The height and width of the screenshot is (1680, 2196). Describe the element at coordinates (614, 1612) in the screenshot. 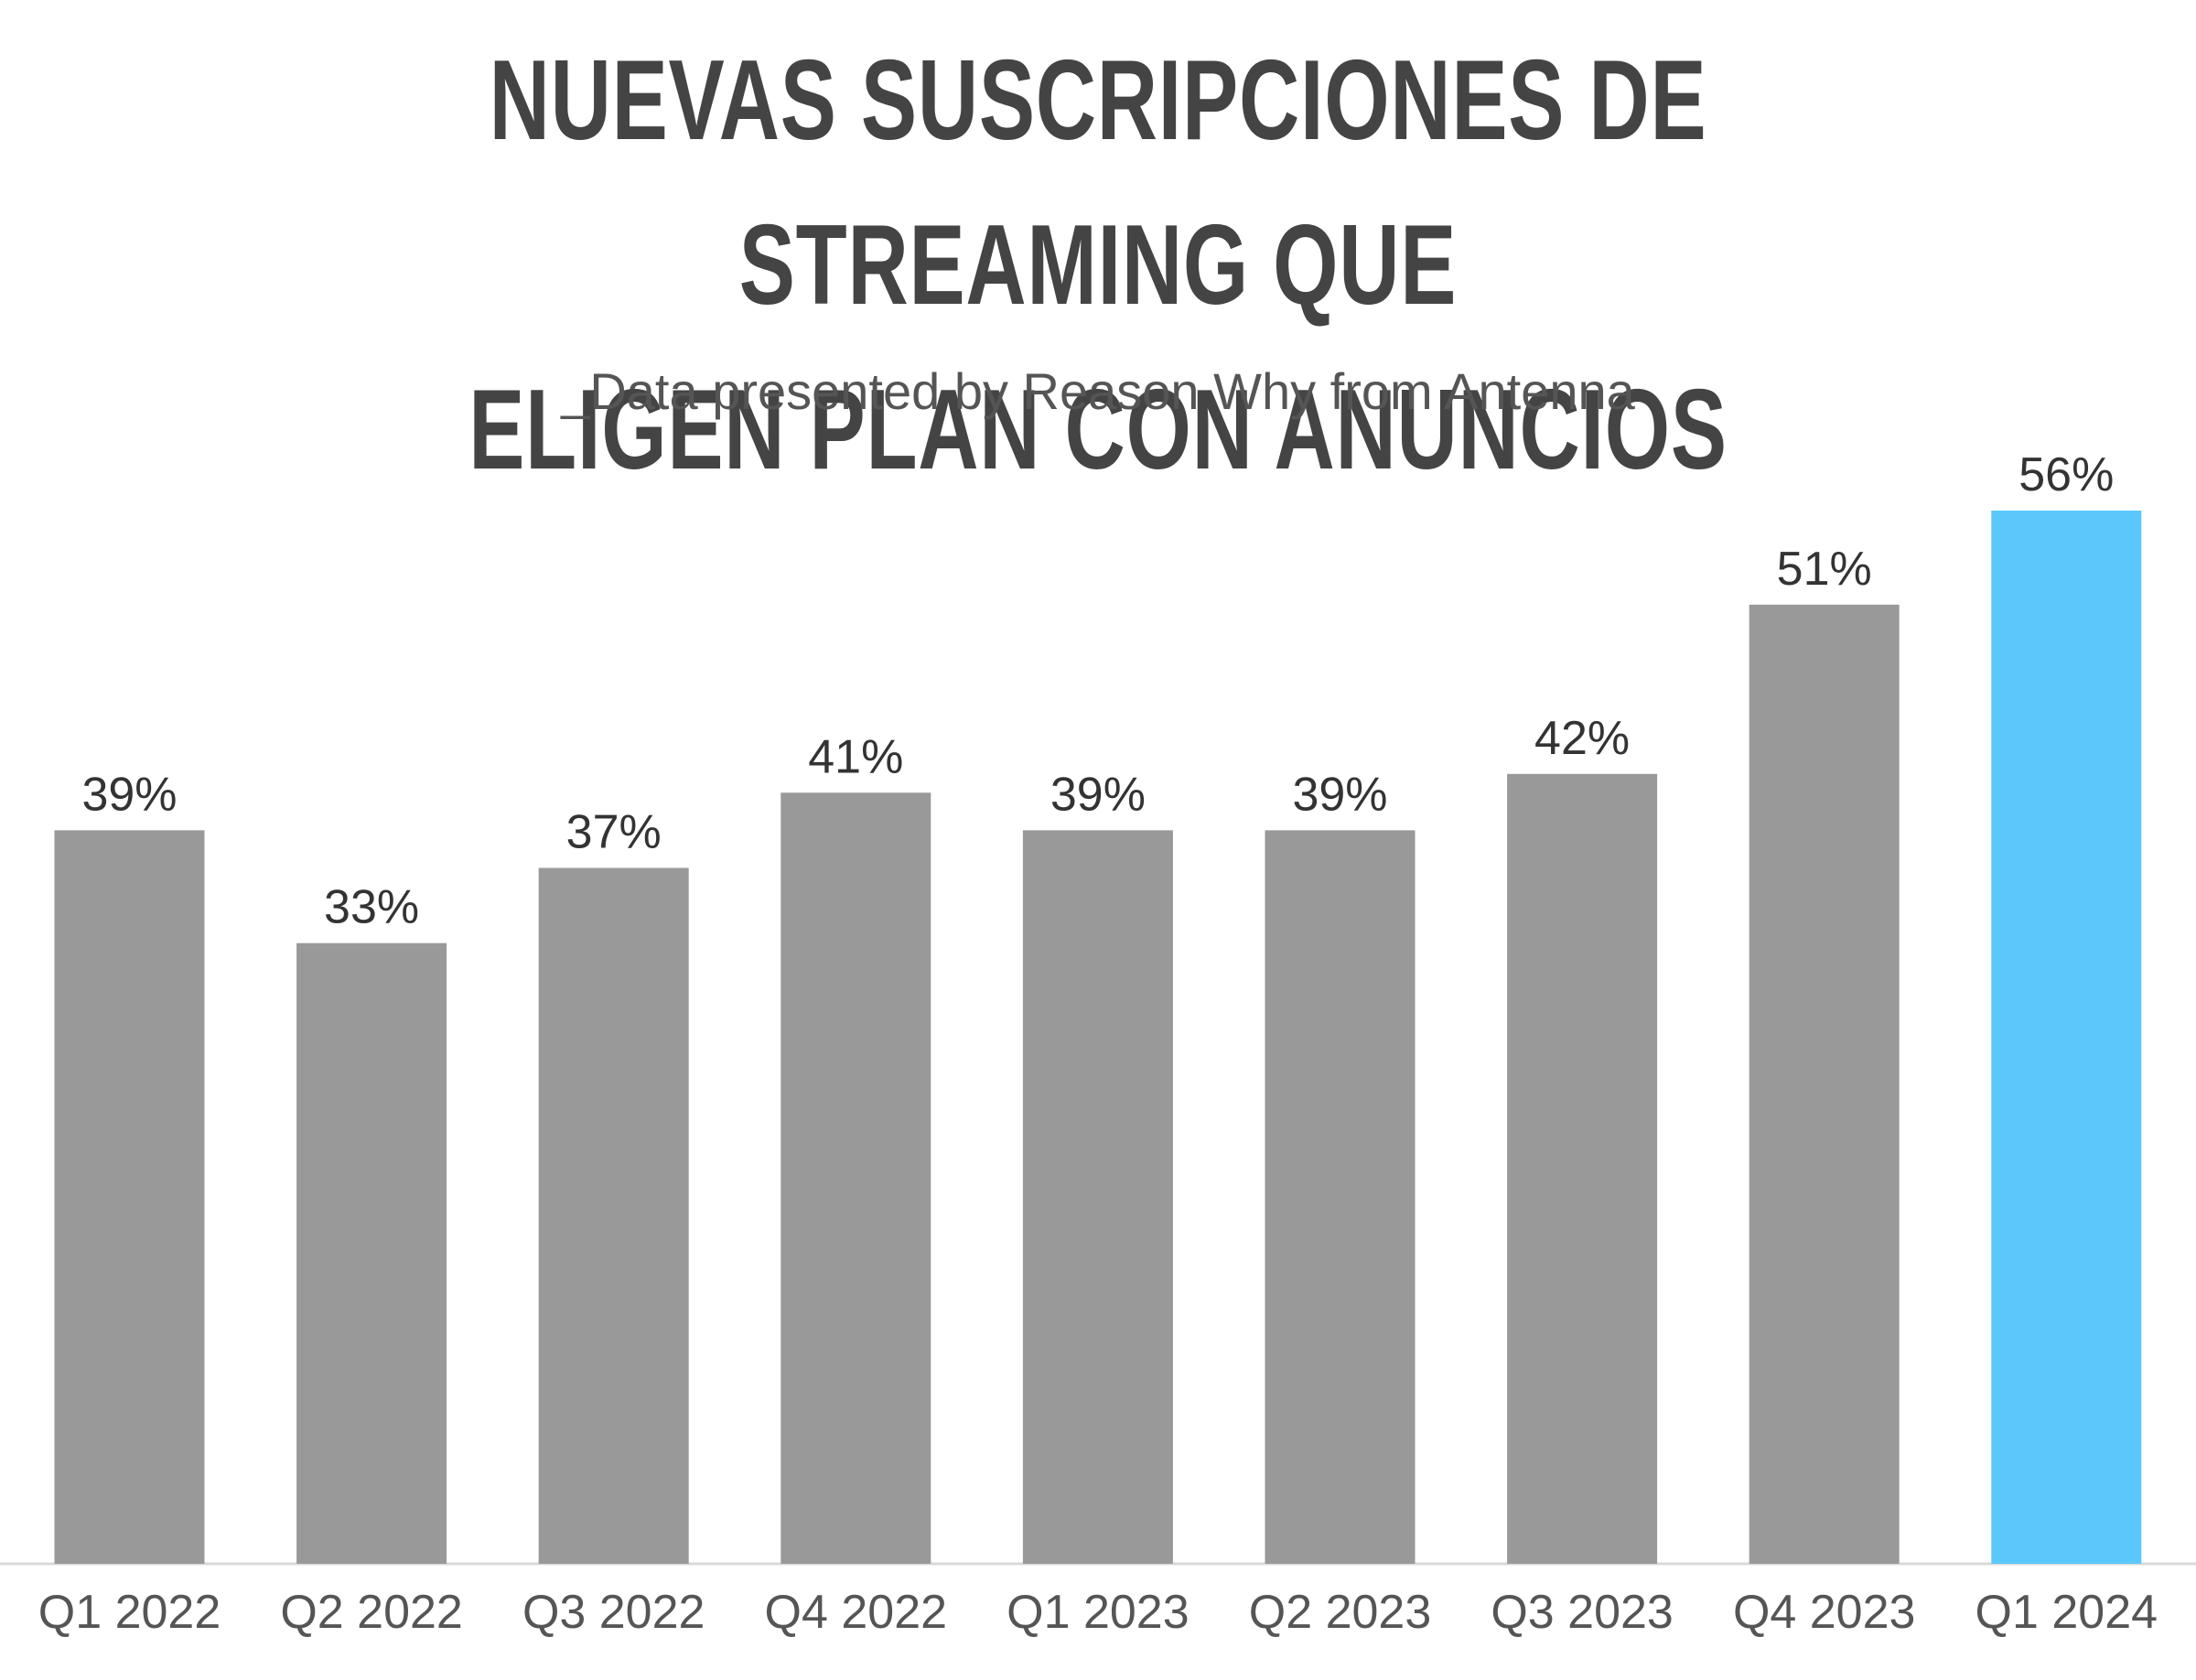

I see `x-tick-label: Q3 2022` at that location.